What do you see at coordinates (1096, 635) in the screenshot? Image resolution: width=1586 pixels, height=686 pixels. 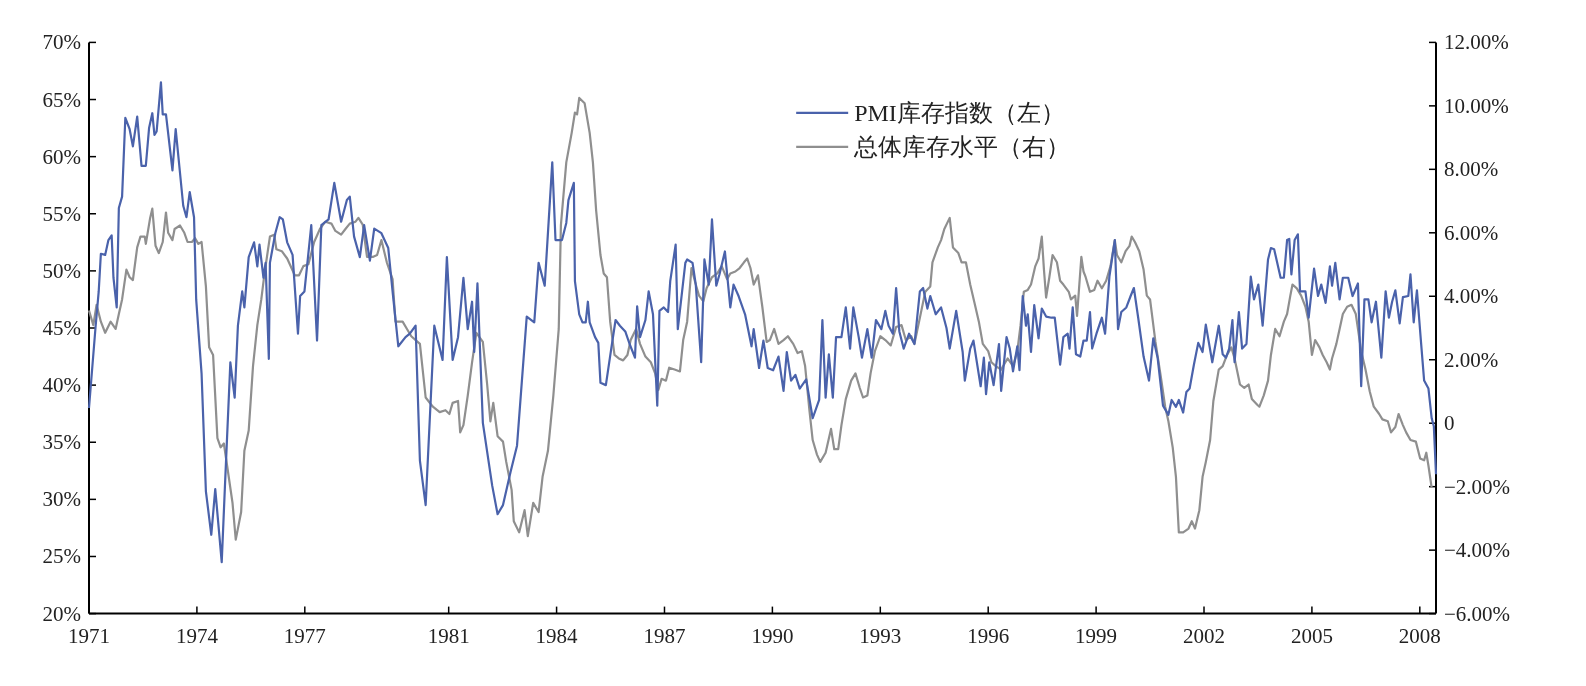 I see `x-tick-label: 1999` at bounding box center [1096, 635].